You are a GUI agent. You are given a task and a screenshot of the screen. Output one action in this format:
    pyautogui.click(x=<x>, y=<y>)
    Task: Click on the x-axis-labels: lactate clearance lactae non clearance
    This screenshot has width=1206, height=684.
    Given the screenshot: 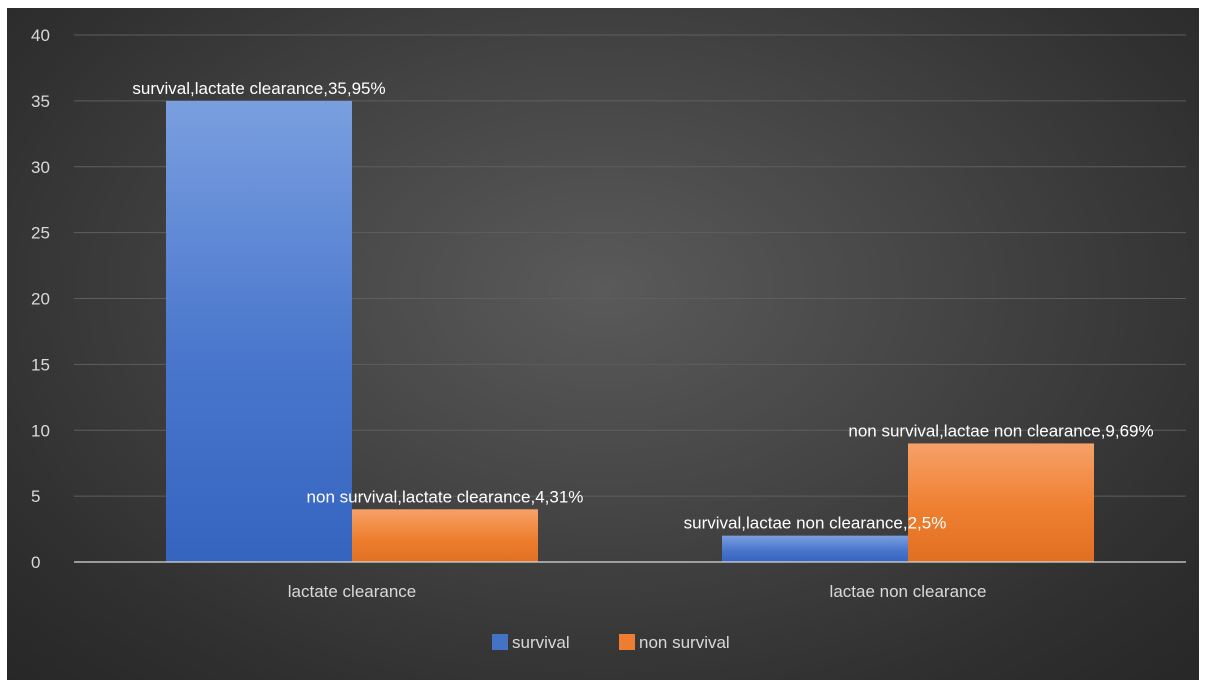 What is the action you would take?
    pyautogui.click(x=637, y=591)
    